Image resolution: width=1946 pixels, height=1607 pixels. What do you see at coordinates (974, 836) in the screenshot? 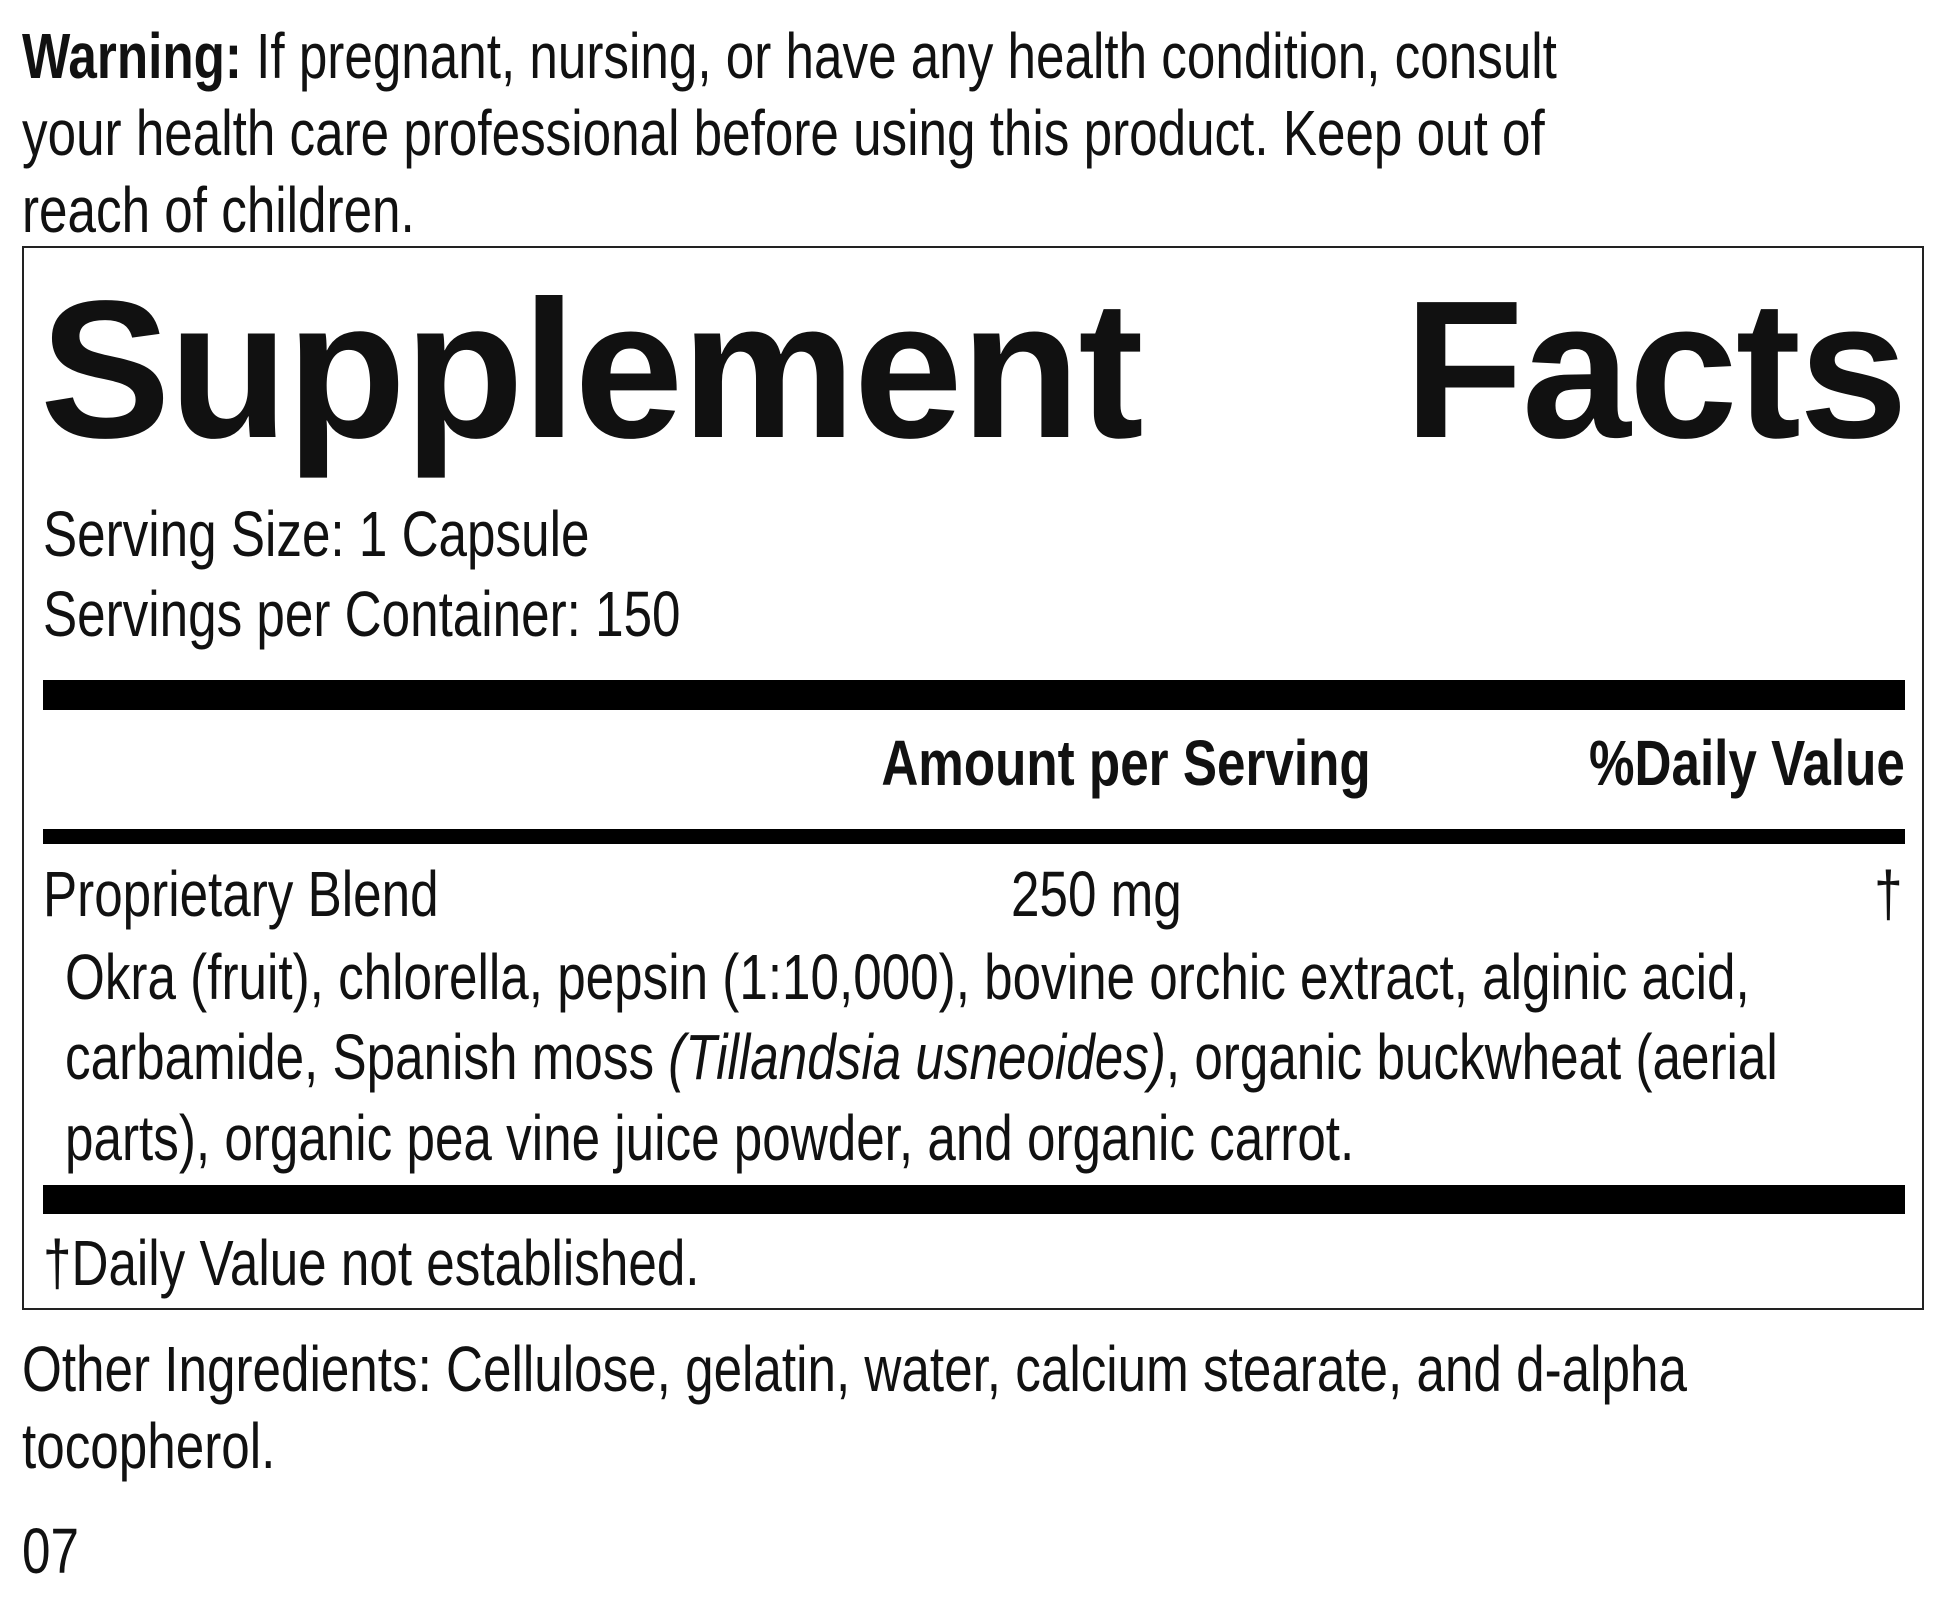
I see `medium-divider` at bounding box center [974, 836].